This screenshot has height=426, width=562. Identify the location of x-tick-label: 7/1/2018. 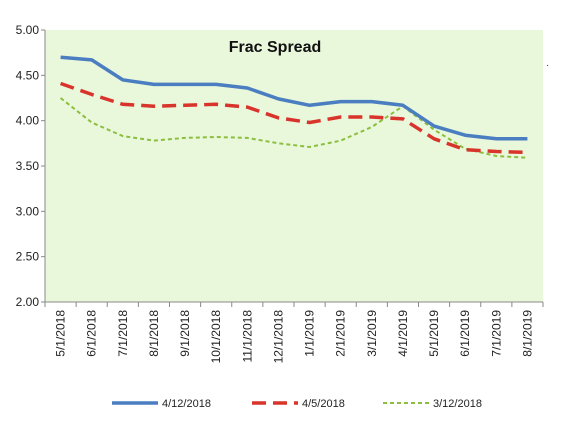
(123, 333).